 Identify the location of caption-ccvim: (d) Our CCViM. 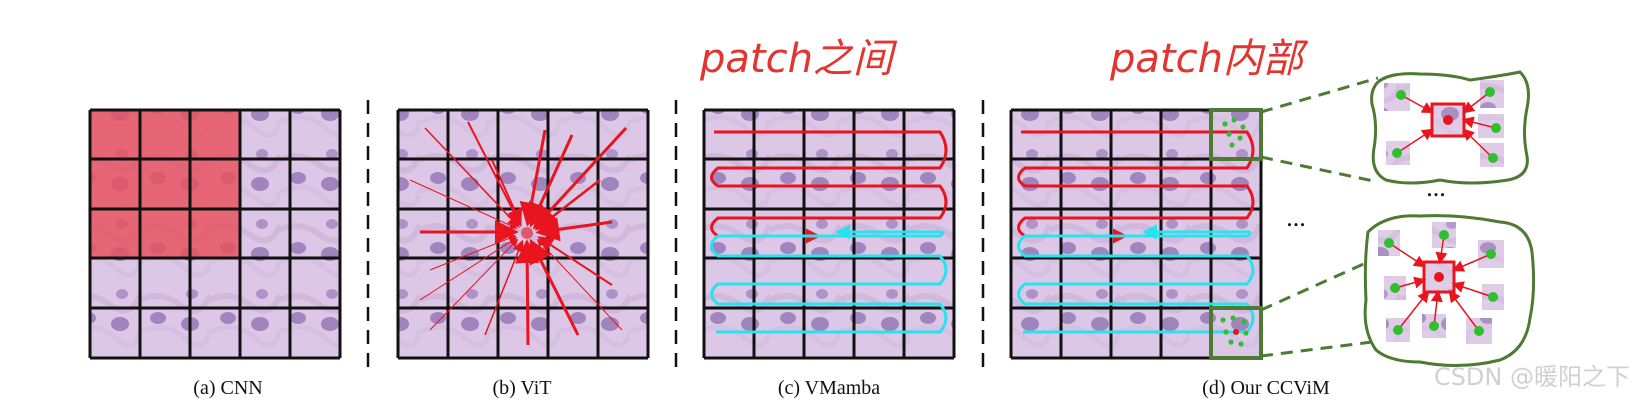
(1266, 388).